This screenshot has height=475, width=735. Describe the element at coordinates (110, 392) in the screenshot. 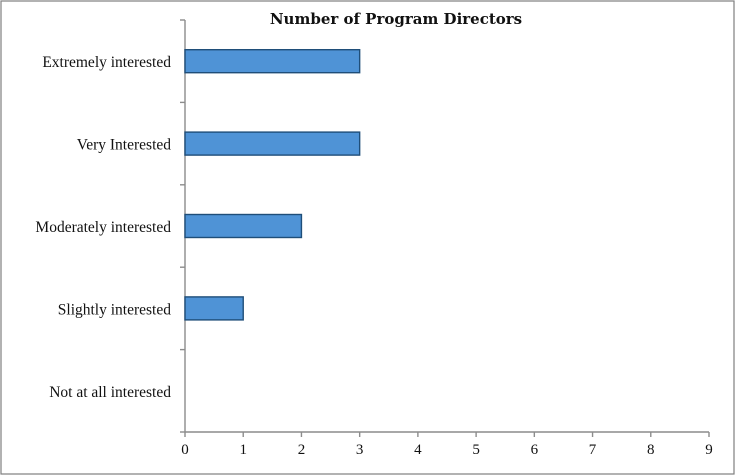

I see `y-tick-label: Not at all interested` at that location.